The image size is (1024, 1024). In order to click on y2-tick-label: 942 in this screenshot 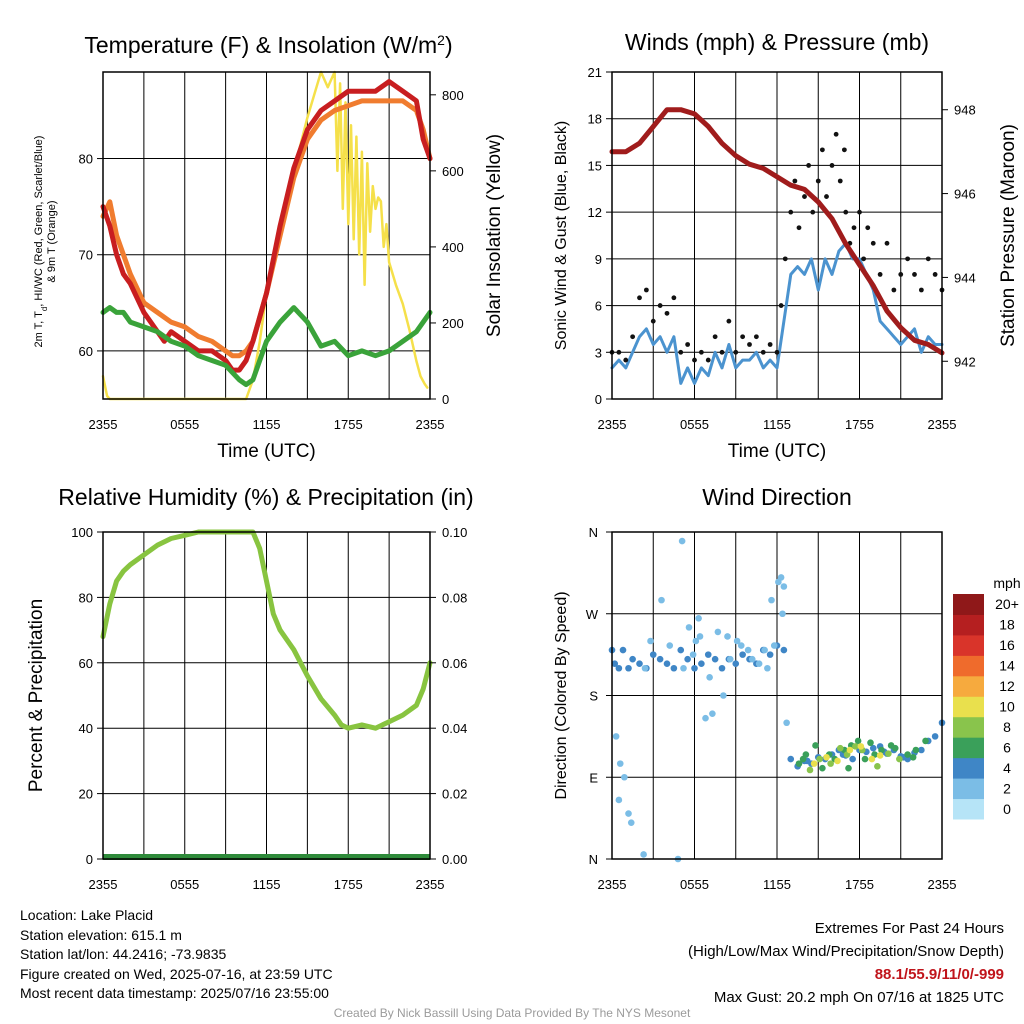, I will do `click(965, 361)`.